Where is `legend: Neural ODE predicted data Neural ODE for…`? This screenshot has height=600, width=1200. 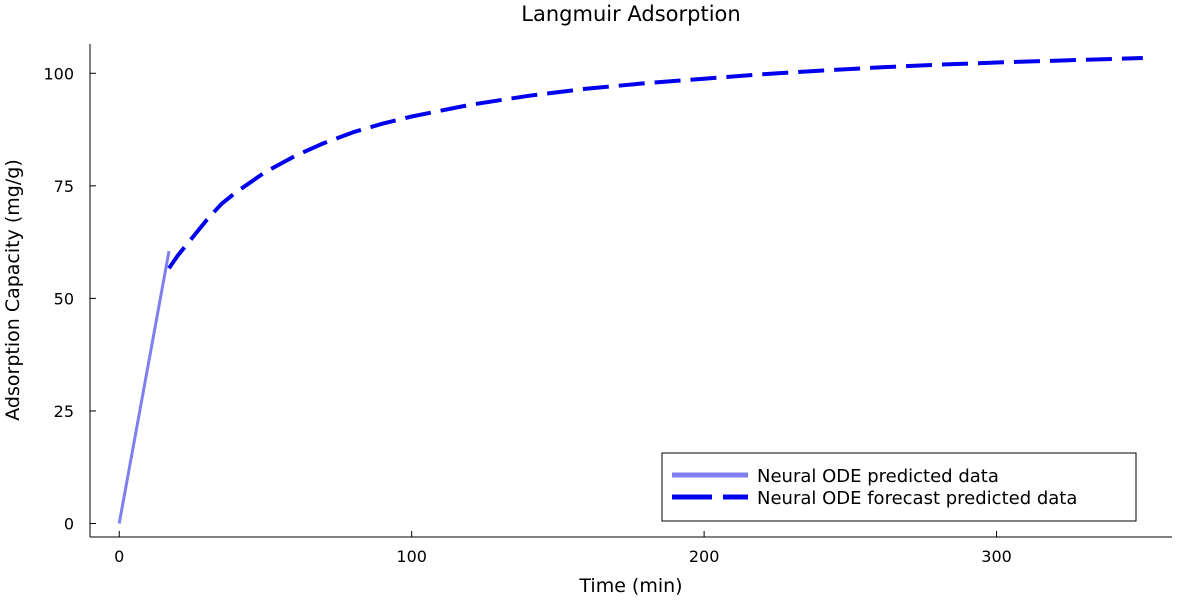
legend: Neural ODE predicted data Neural ODE for… is located at coordinates (899, 487).